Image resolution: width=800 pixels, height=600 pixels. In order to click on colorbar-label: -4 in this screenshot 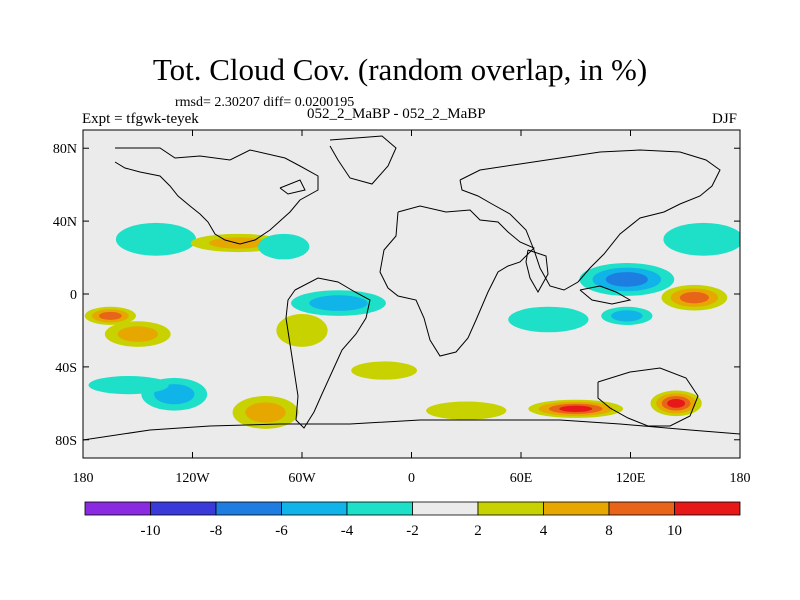, I will do `click(347, 531)`.